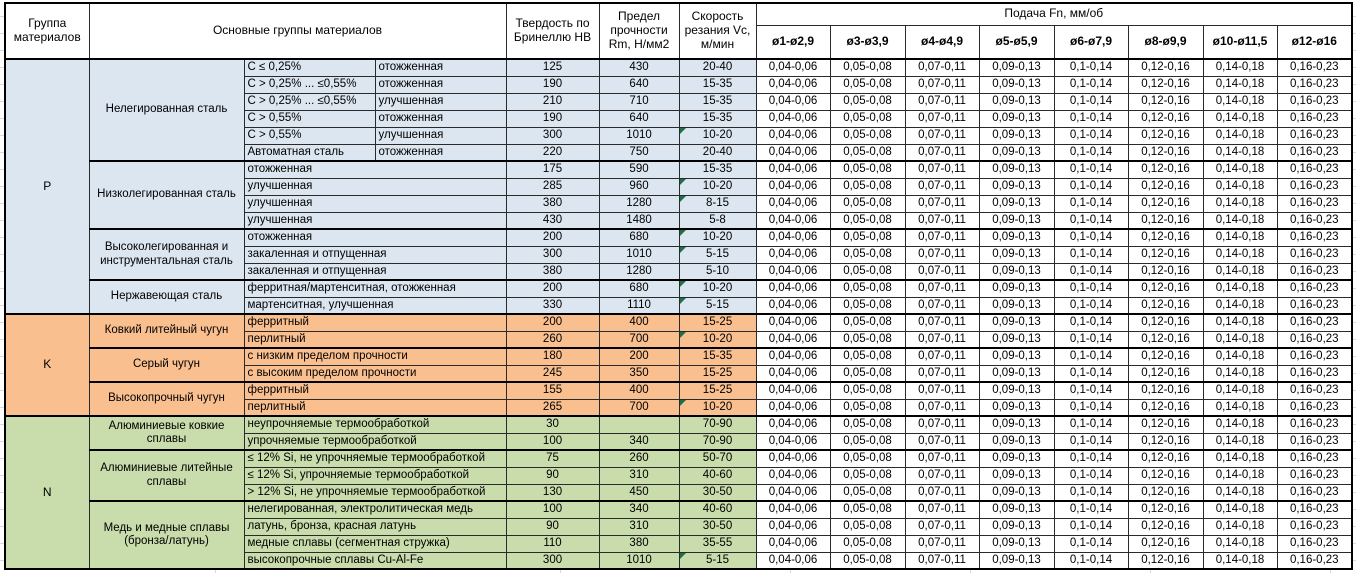 Image resolution: width=1356 pixels, height=573 pixels. What do you see at coordinates (552, 305) in the screenshot?
I see `hb-cell: 330` at bounding box center [552, 305].